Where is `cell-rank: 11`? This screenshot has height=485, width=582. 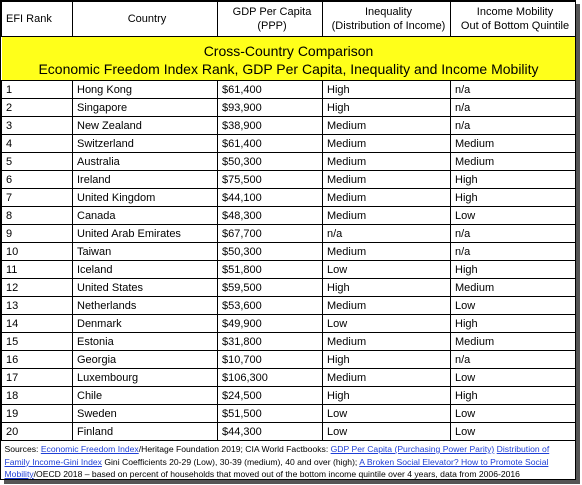
cell-rank: 11 is located at coordinates (37, 269).